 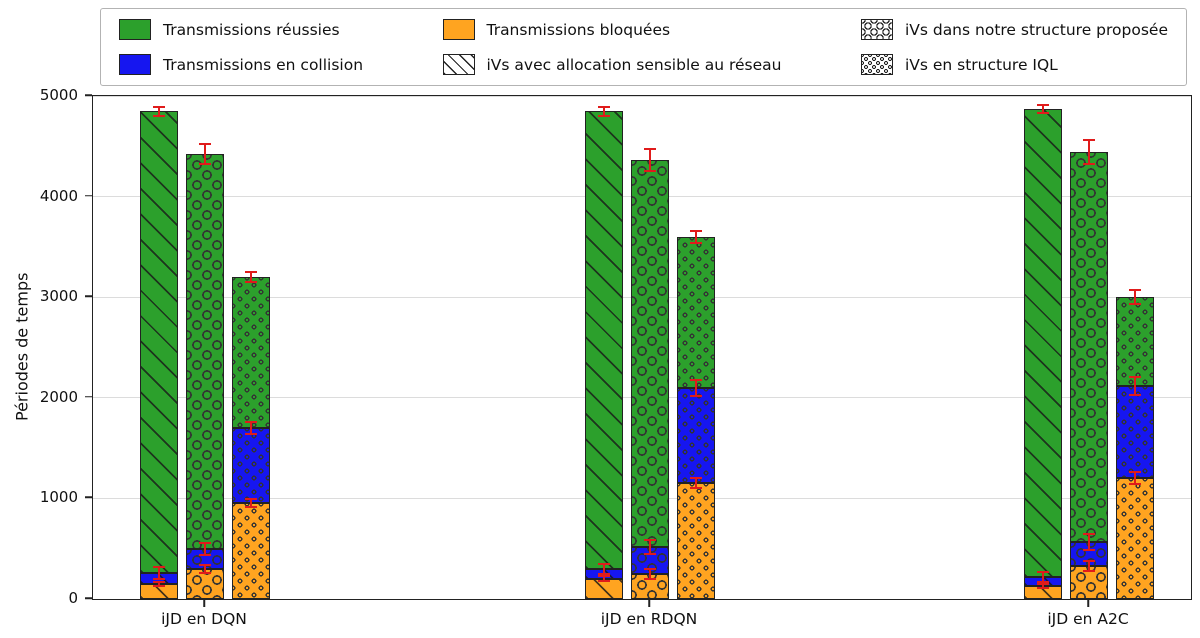 What do you see at coordinates (251, 29) in the screenshot?
I see `legend-item-label: Transmissions réussies` at bounding box center [251, 29].